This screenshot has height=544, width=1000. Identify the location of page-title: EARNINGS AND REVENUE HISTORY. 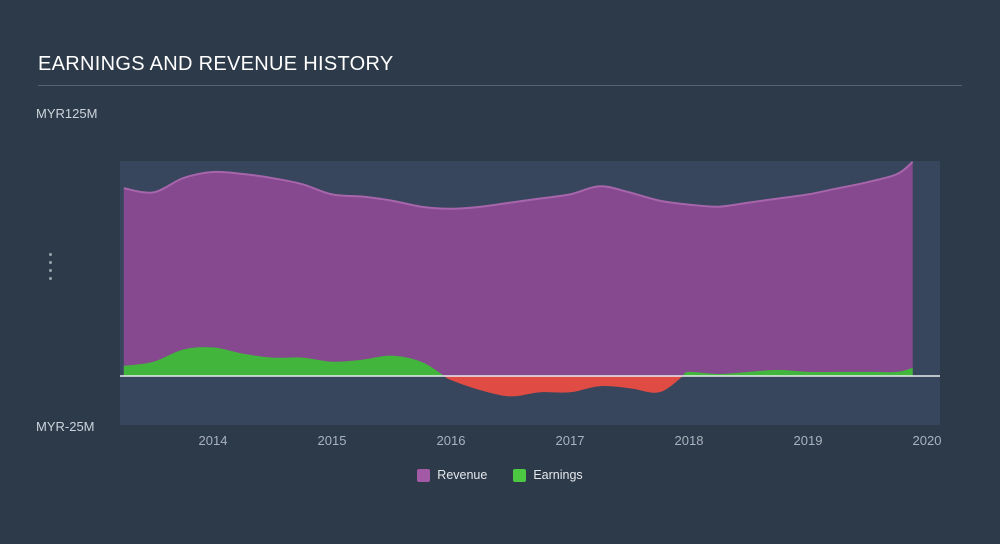
(216, 64).